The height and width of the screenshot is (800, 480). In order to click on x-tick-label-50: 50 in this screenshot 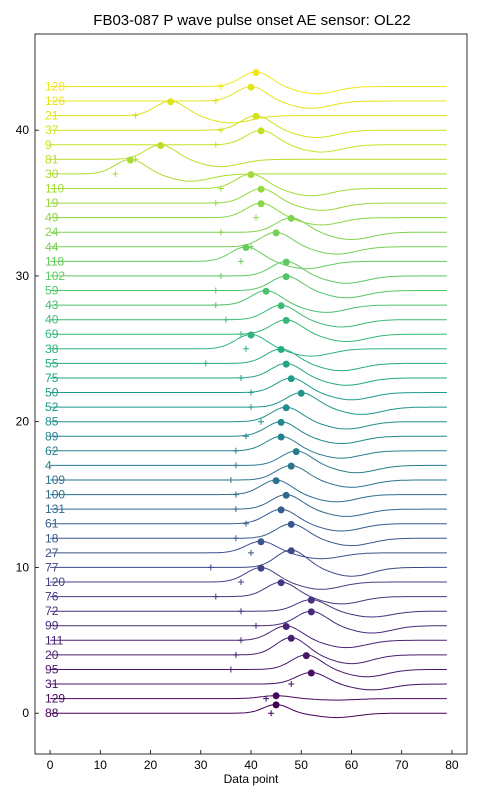, I will do `click(302, 765)`.